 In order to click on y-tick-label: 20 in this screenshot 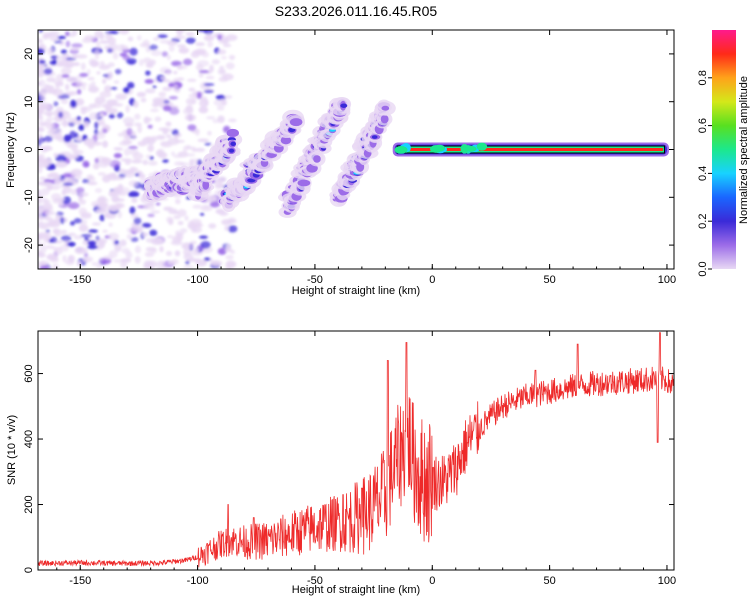, I will do `click(29, 54)`.